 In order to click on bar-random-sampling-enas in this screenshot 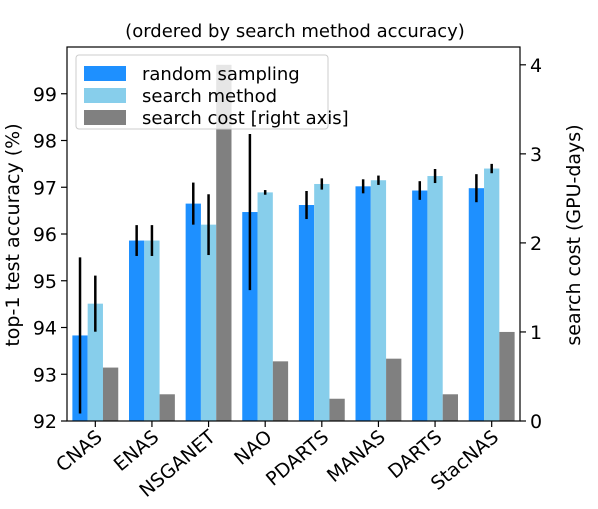, I will do `click(137, 330)`.